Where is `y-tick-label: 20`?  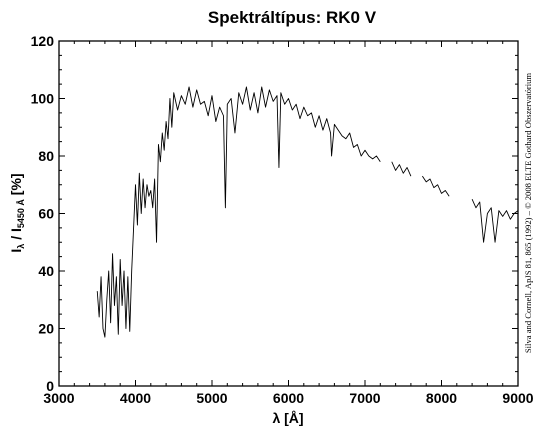
y-tick-label: 20 is located at coordinates (46, 329).